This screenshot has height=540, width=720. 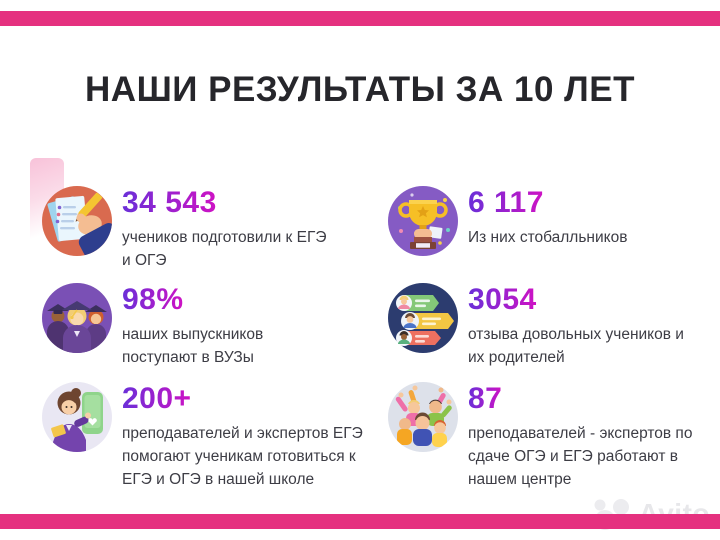 What do you see at coordinates (77, 318) in the screenshot?
I see `graduates-icon` at bounding box center [77, 318].